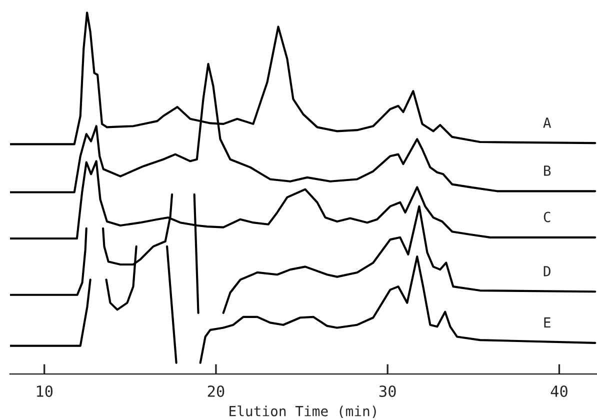  What do you see at coordinates (387, 391) in the screenshot?
I see `x-tick-label: 30` at bounding box center [387, 391].